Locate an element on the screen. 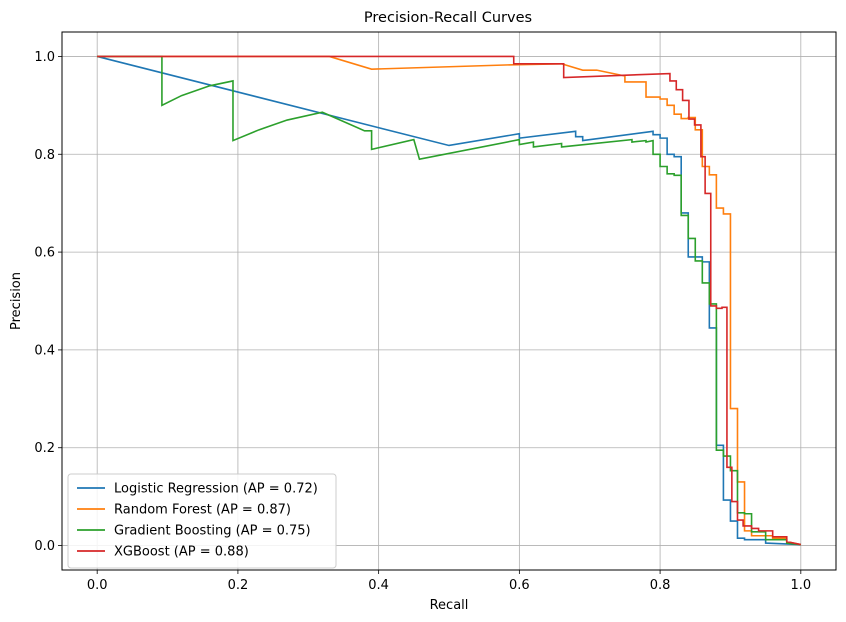 The image size is (846, 622). x-tick-label: 0.0 is located at coordinates (97, 585).